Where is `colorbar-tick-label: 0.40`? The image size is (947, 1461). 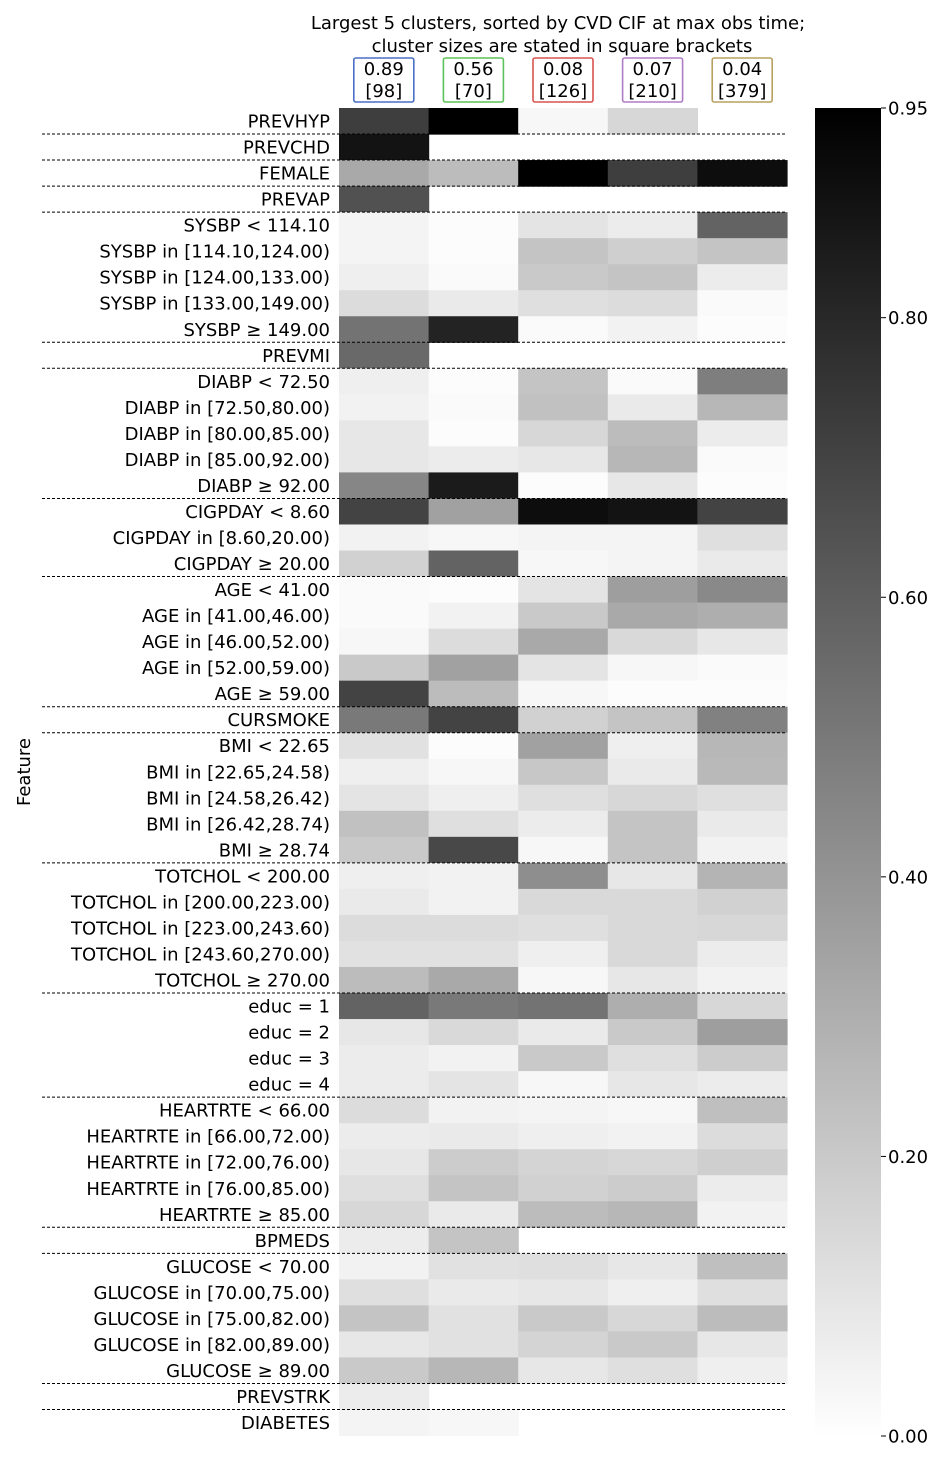
colorbar-tick-label: 0.40 is located at coordinates (908, 877).